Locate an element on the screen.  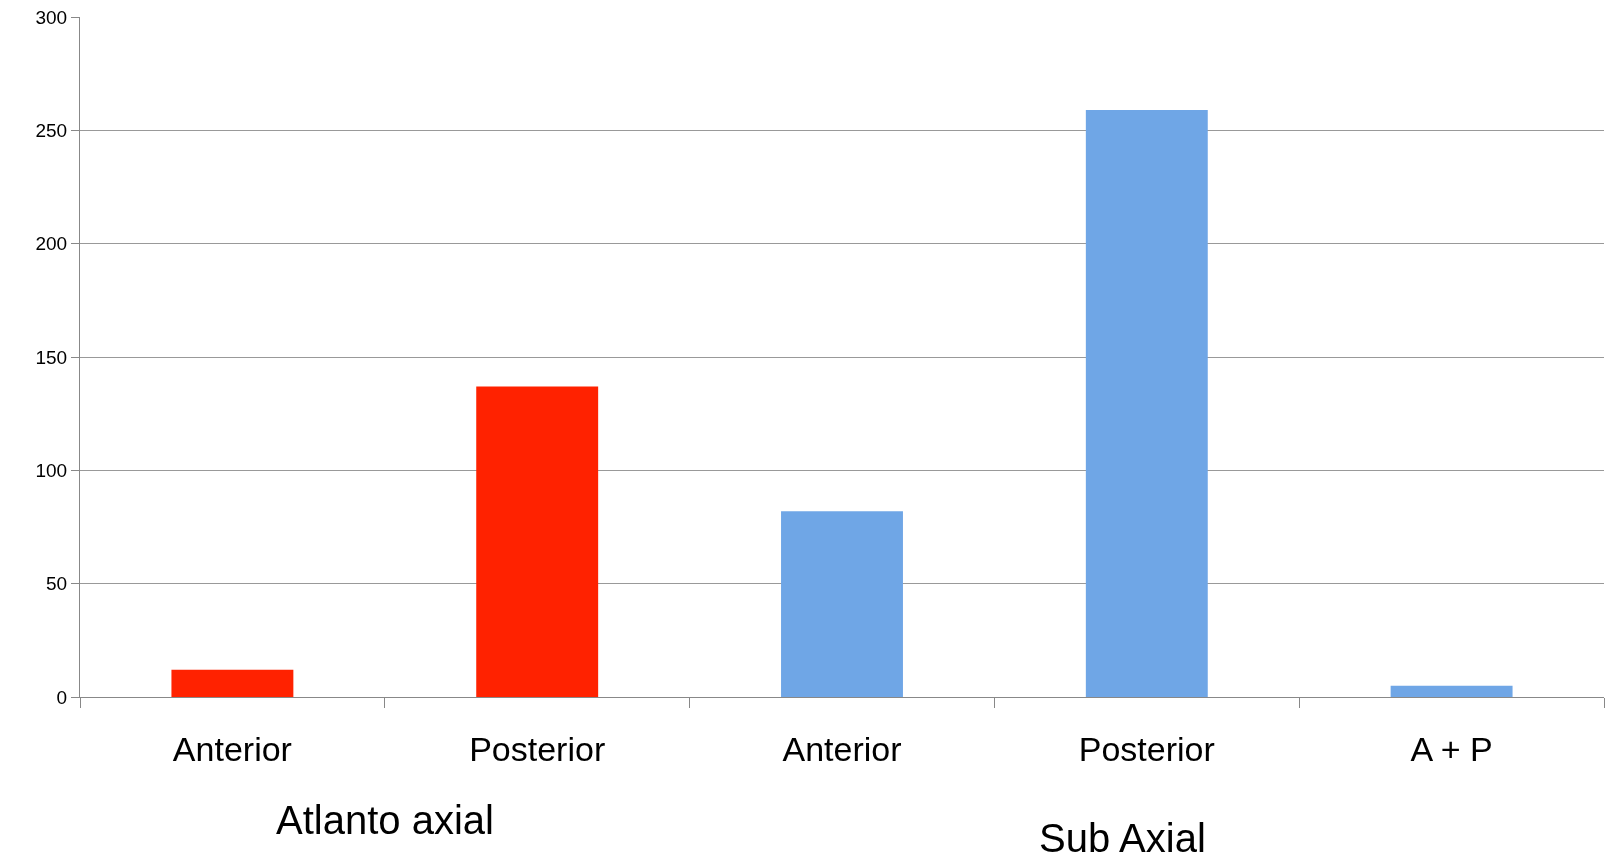
y-tick-label: 200 is located at coordinates (51, 244).